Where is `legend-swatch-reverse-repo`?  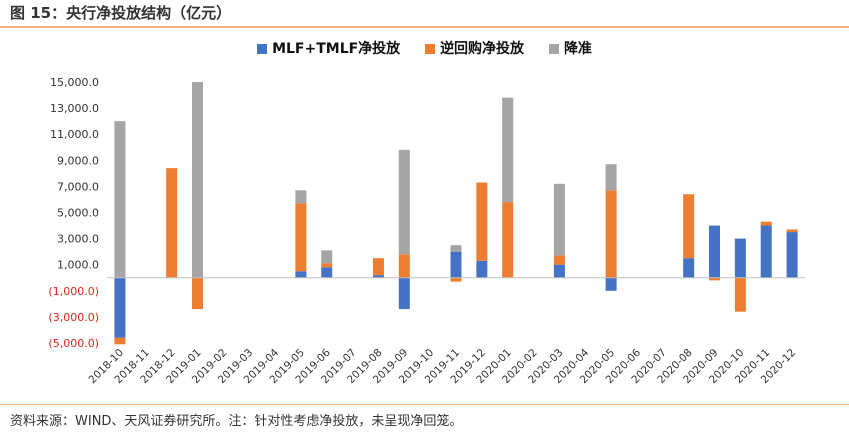
legend-swatch-reverse-repo is located at coordinates (430, 49).